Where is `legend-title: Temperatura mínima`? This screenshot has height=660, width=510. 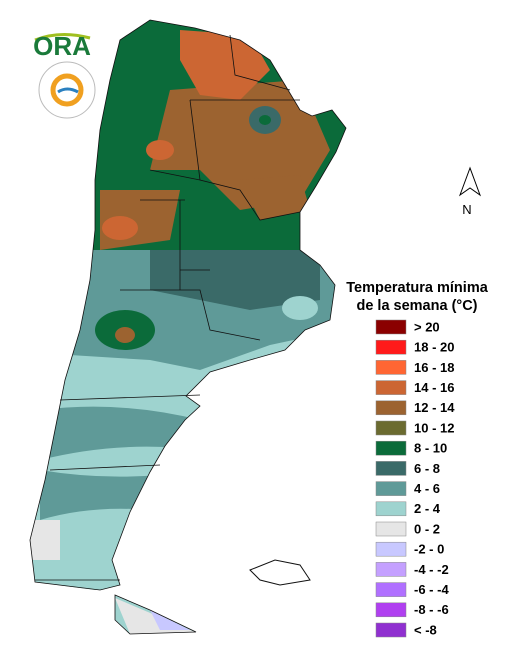 legend-title: Temperatura mínima is located at coordinates (417, 288).